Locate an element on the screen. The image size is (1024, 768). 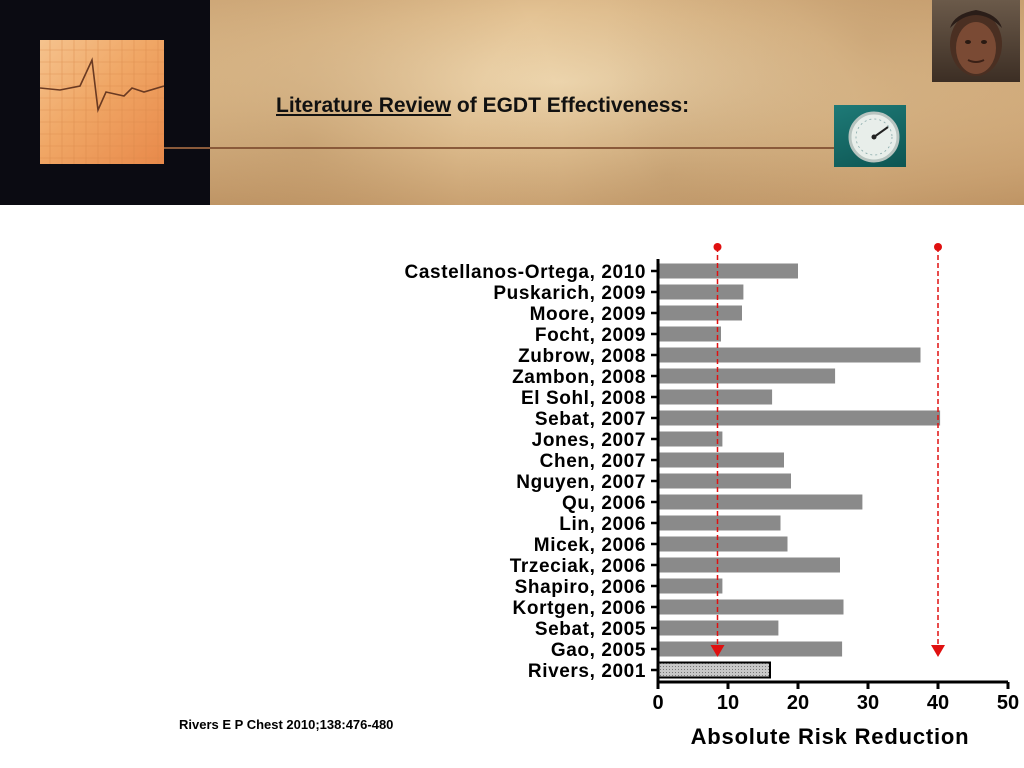
category-label-14: Trzeciak, 2006 is located at coordinates (578, 566).